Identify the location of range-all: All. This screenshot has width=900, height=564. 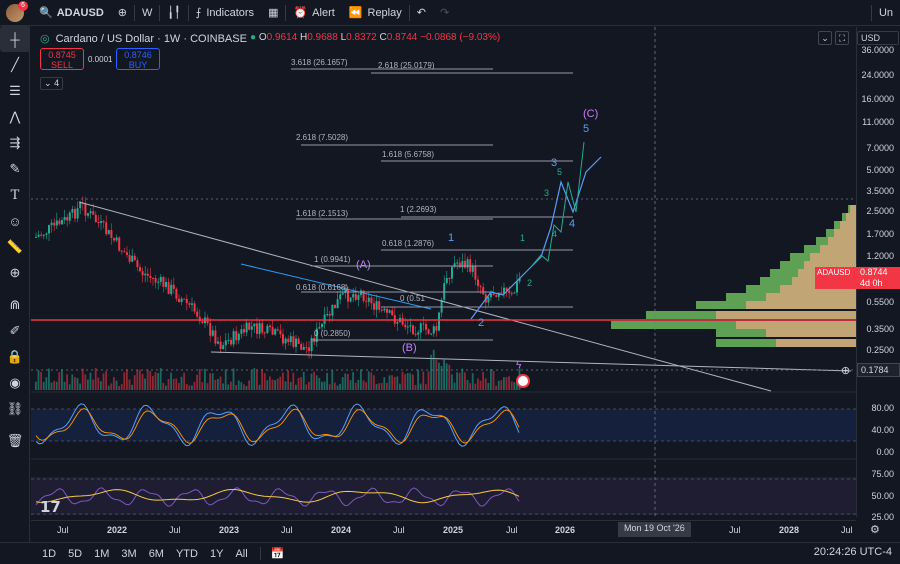
(241, 553).